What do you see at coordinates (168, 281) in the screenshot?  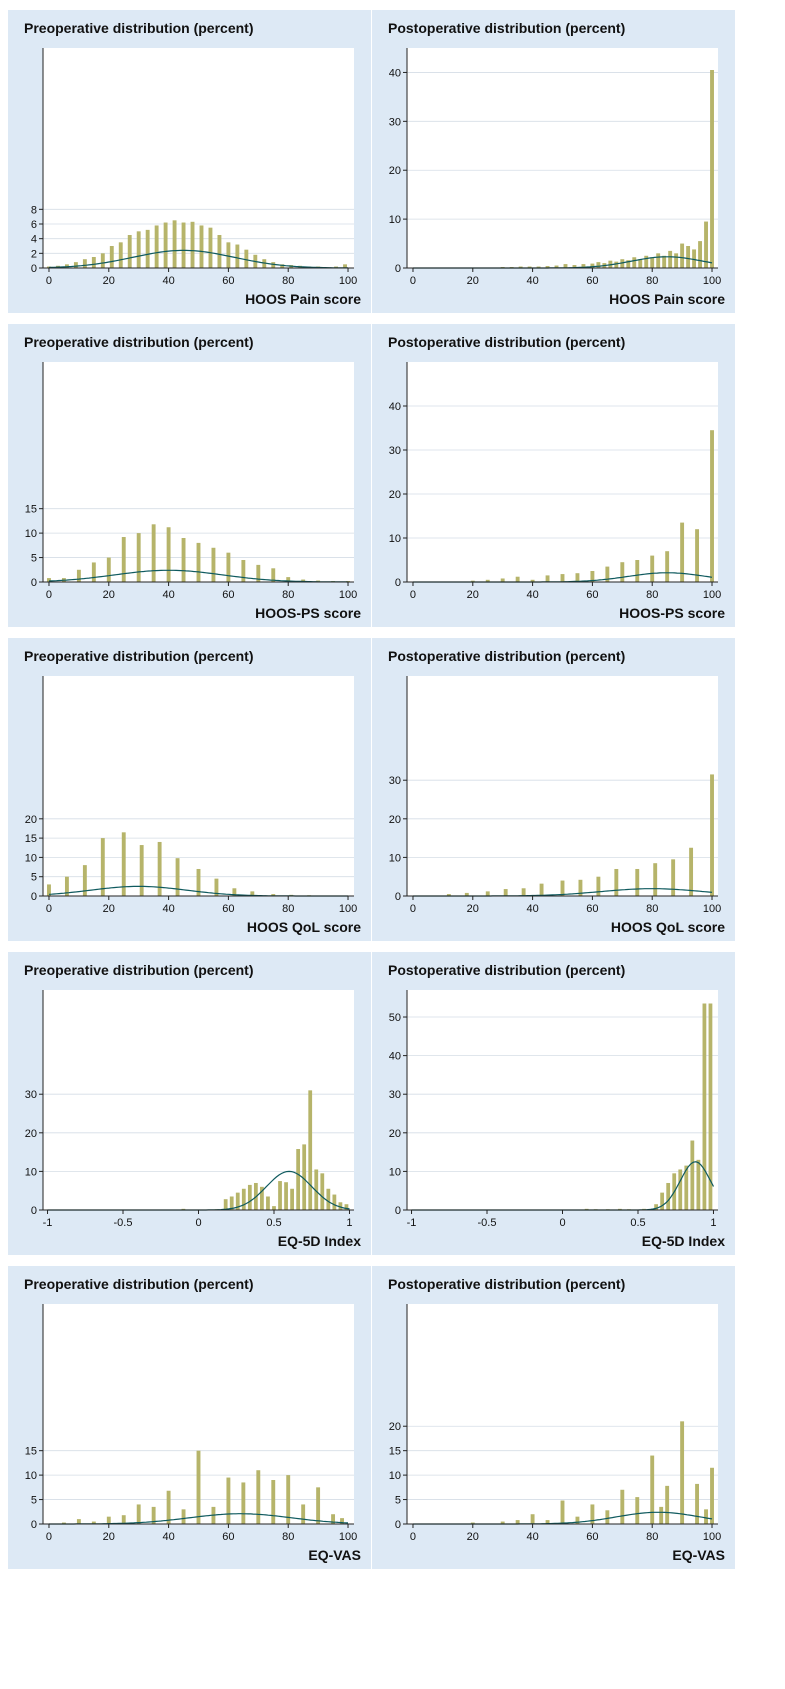 I see `x-tick-label: 40` at bounding box center [168, 281].